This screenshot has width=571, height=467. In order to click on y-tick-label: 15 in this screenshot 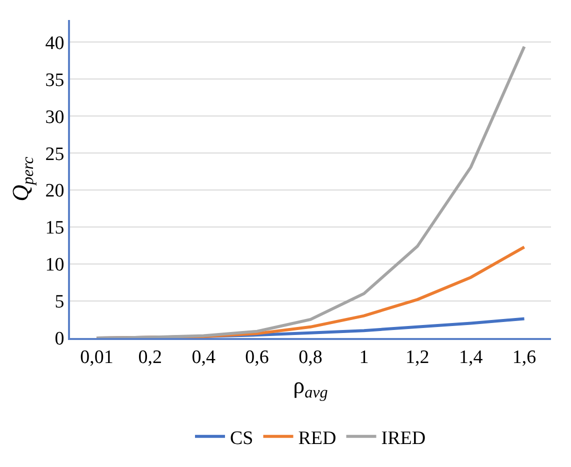, I will do `click(54, 228)`.